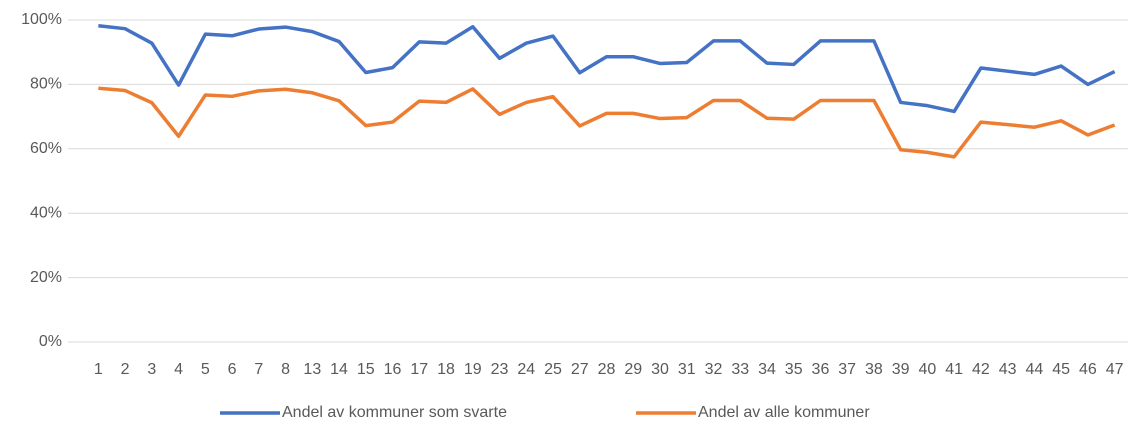 The height and width of the screenshot is (437, 1130). I want to click on y-tick-label: 40%, so click(46, 212).